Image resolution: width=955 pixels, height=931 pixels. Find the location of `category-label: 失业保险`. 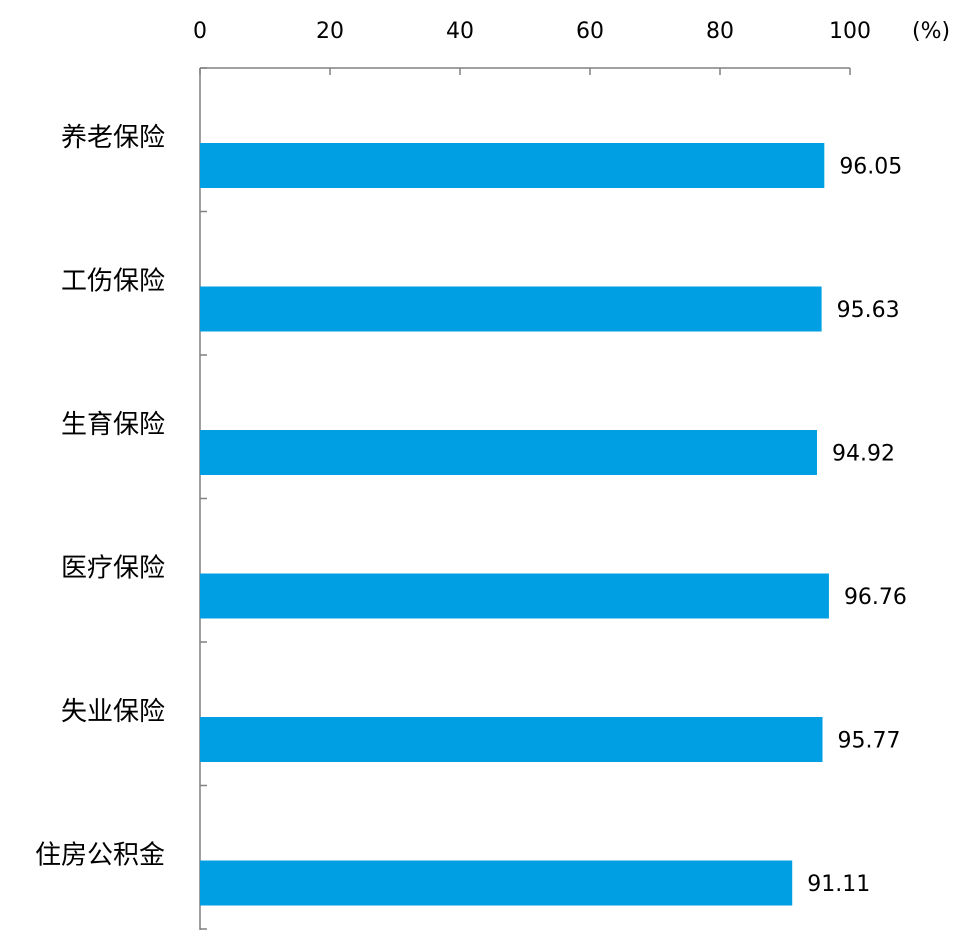

category-label: 失业保险 is located at coordinates (113, 712).